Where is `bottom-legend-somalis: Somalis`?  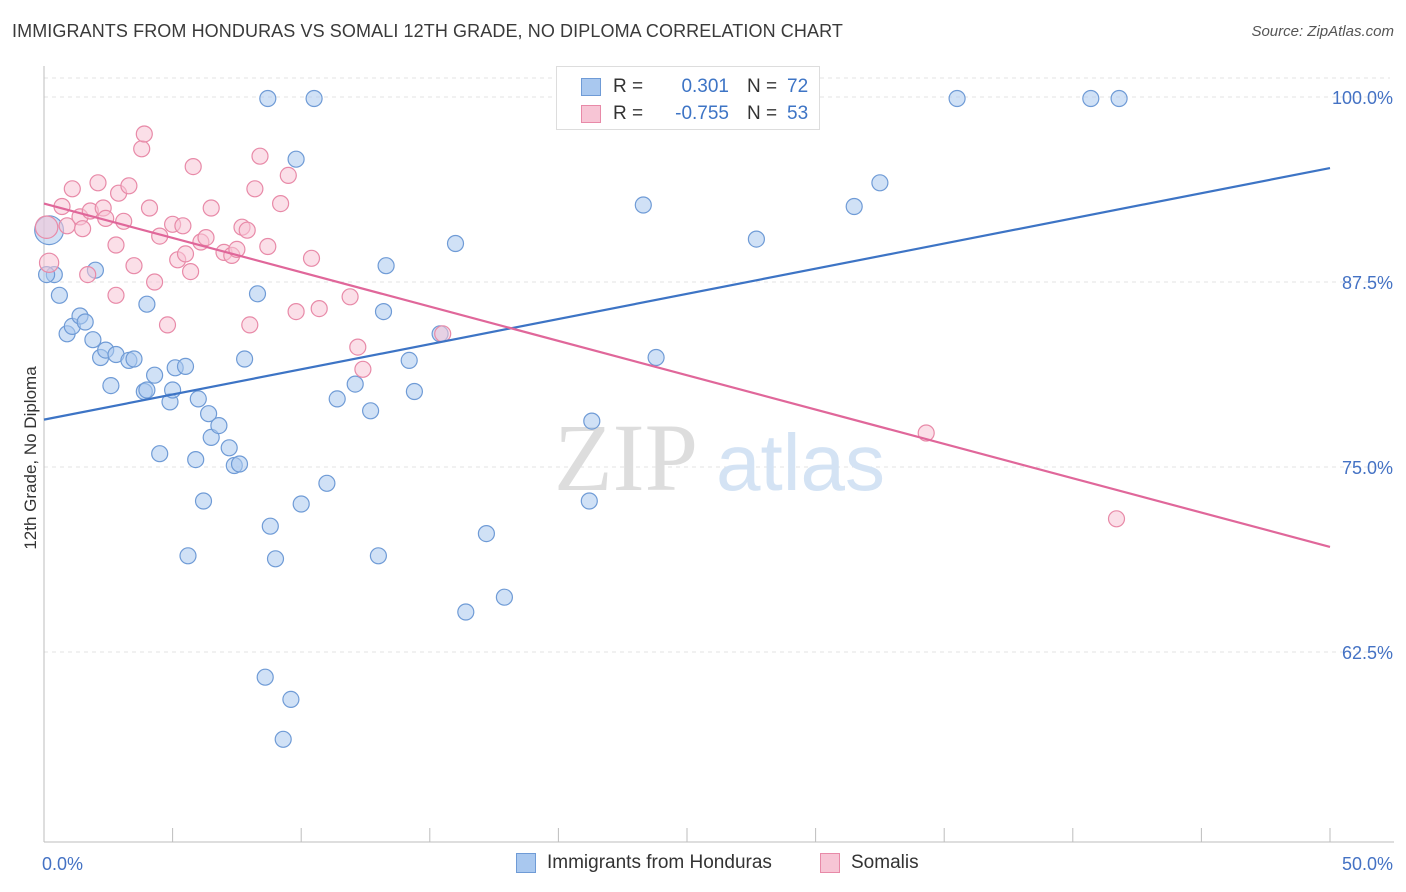 bottom-legend-somalis: Somalis is located at coordinates (869, 863).